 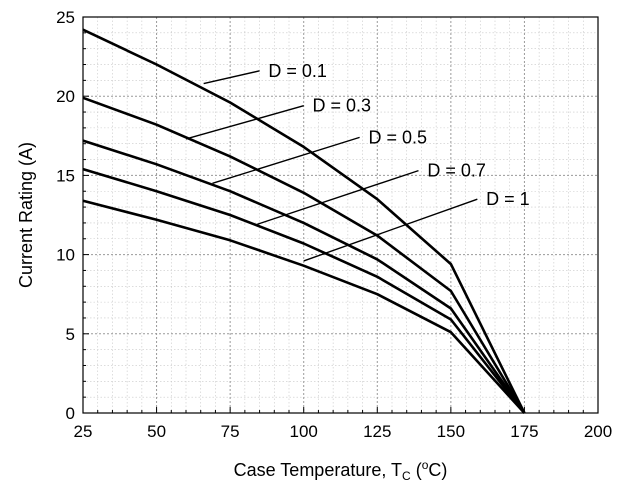 What do you see at coordinates (83, 431) in the screenshot?
I see `x-tick-label: 25` at bounding box center [83, 431].